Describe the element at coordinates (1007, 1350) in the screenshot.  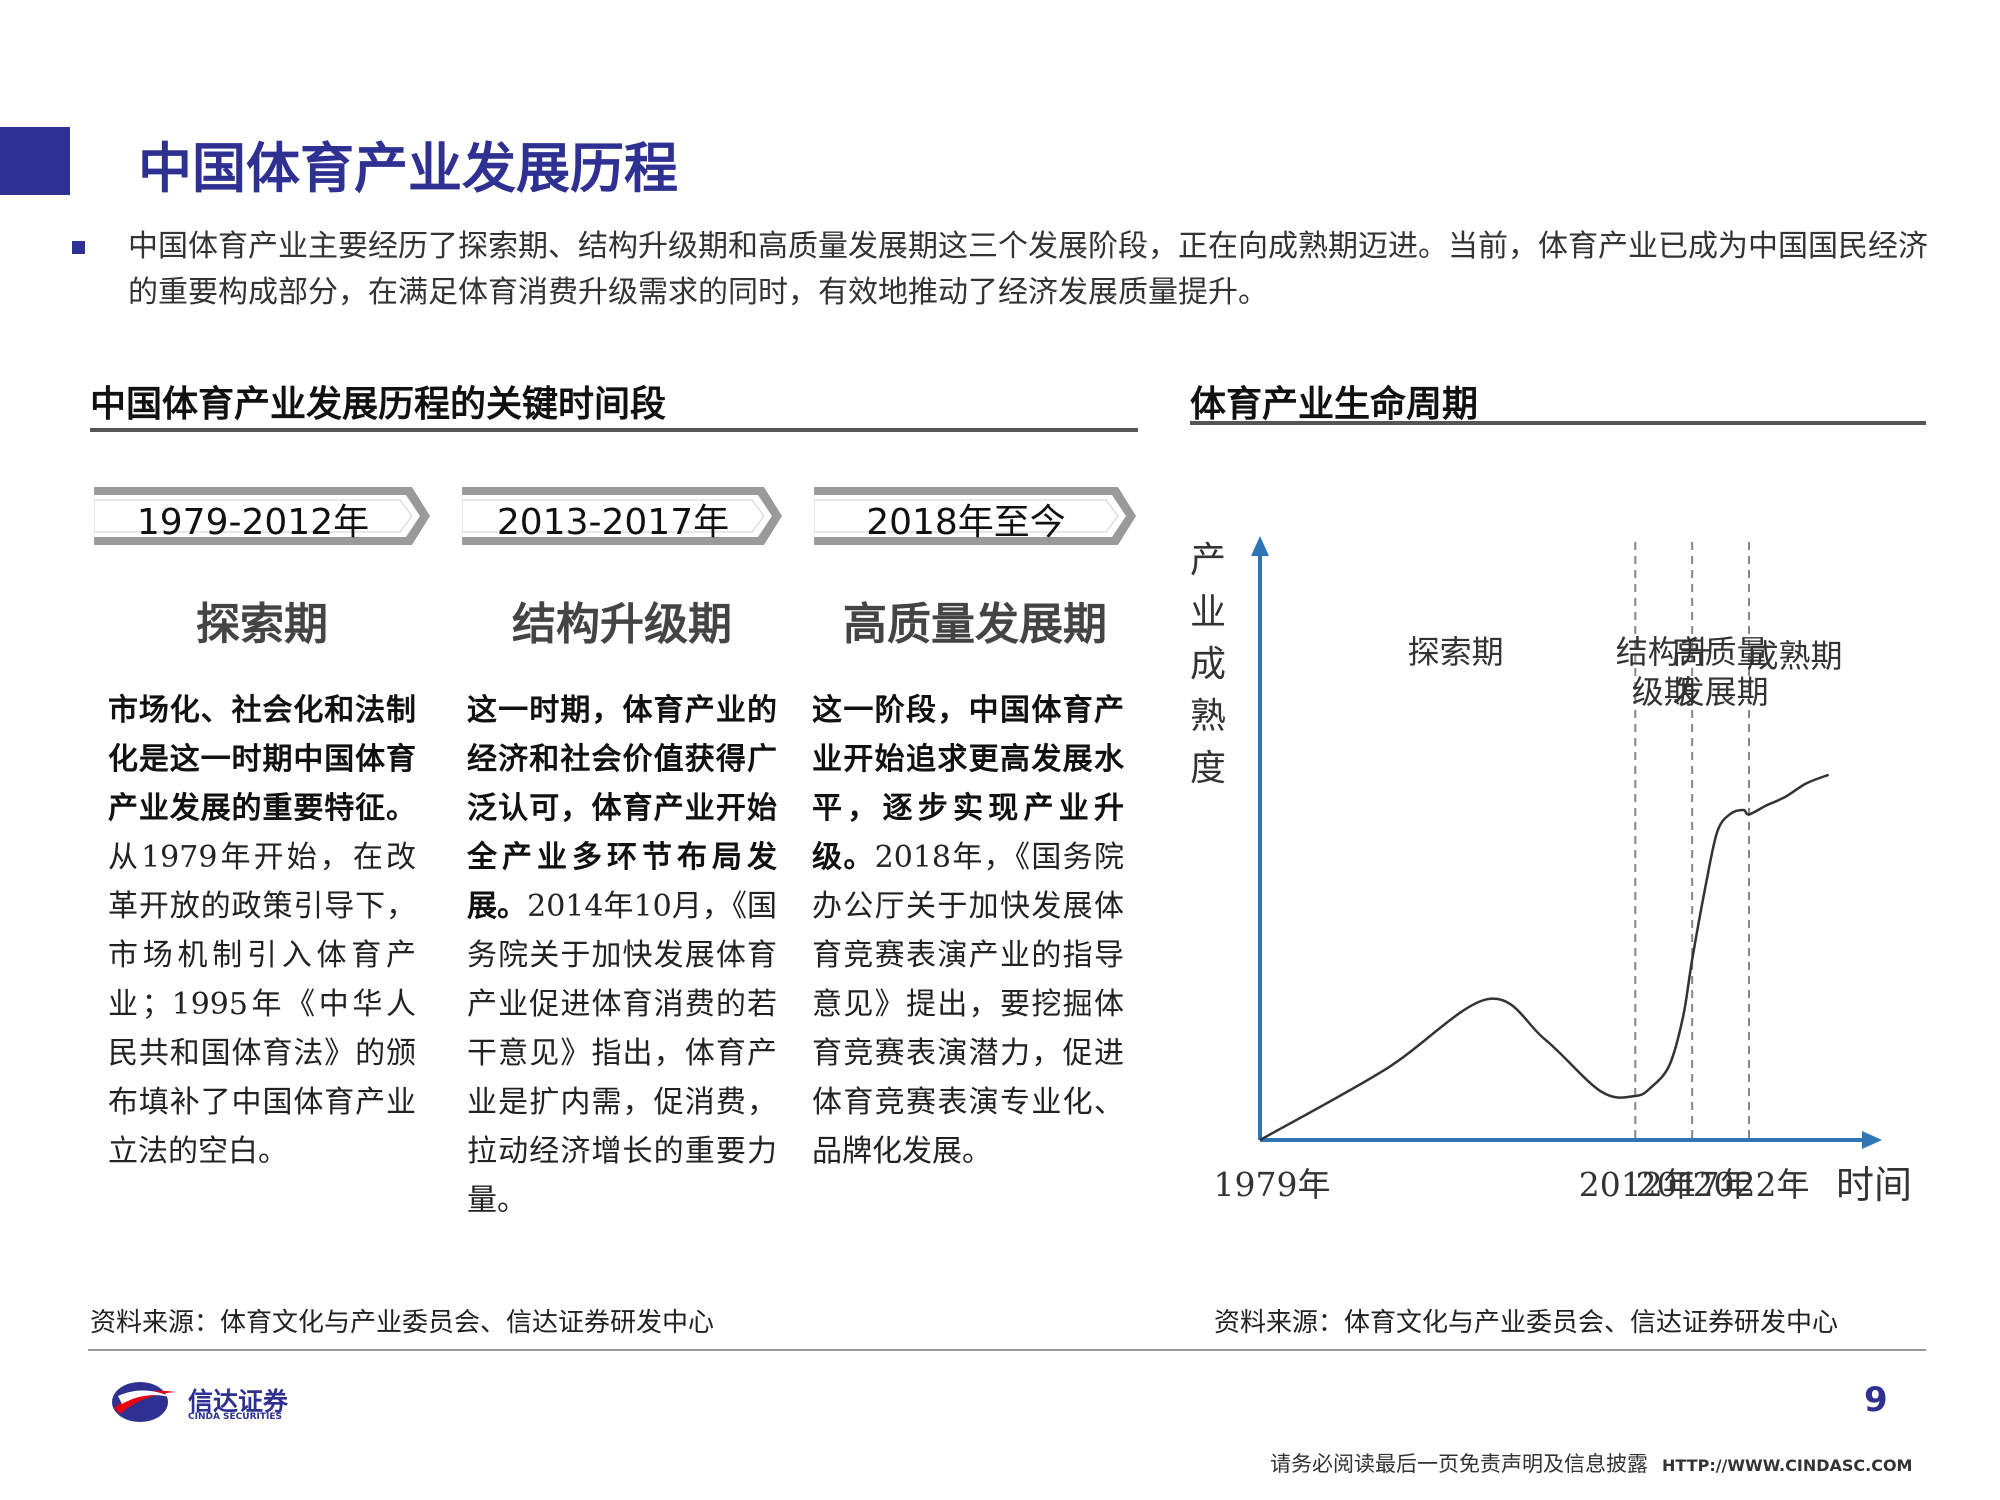
I see `footer-rule` at that location.